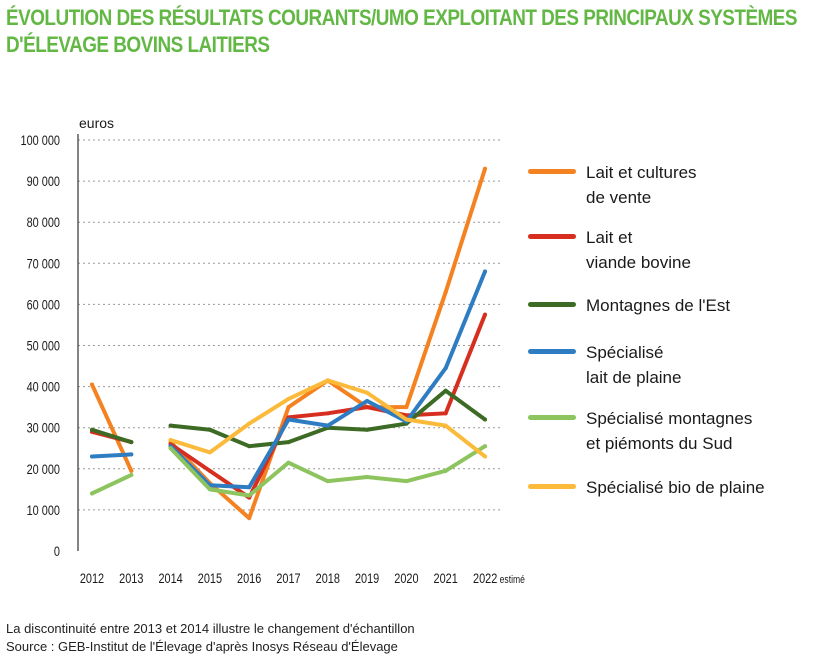 This screenshot has width=814, height=656. Describe the element at coordinates (40, 141) in the screenshot. I see `y-tick-label: 100 000` at that location.